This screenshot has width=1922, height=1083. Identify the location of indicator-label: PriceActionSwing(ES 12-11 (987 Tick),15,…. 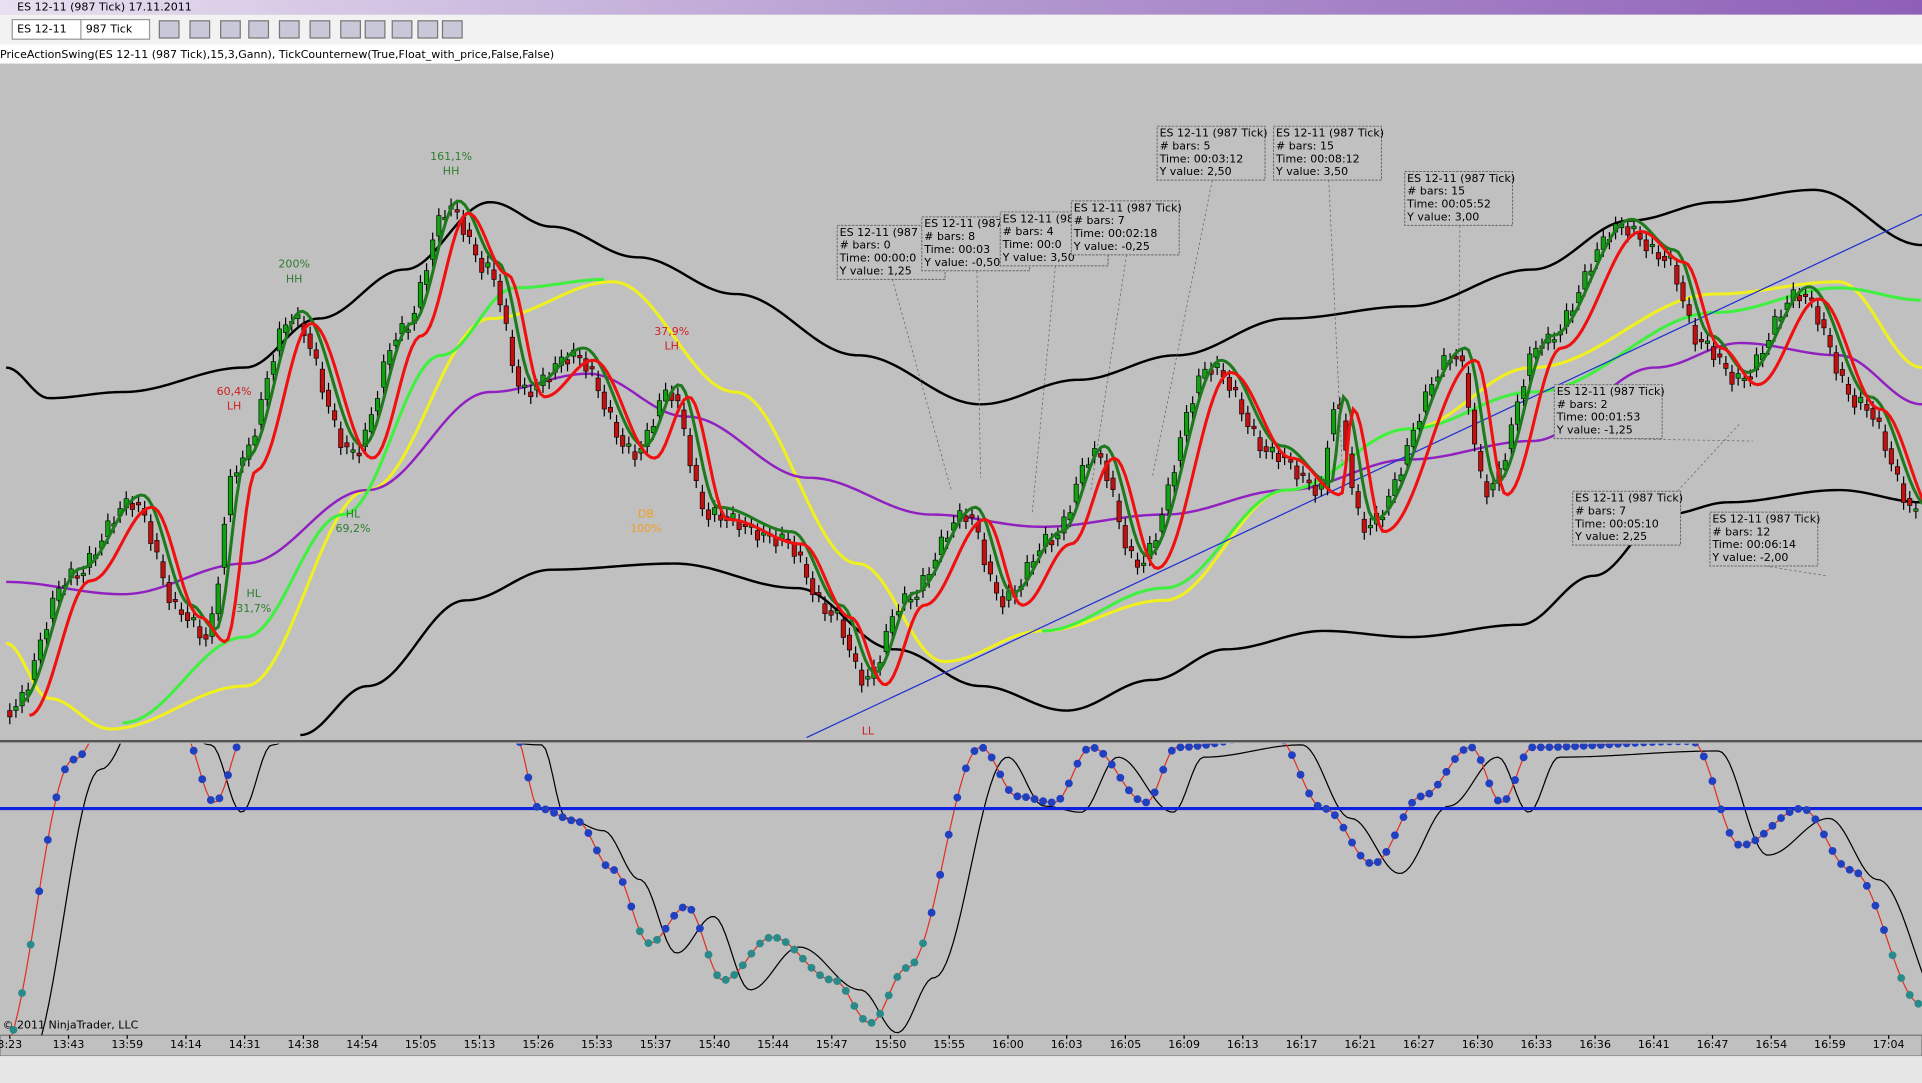
(277, 54).